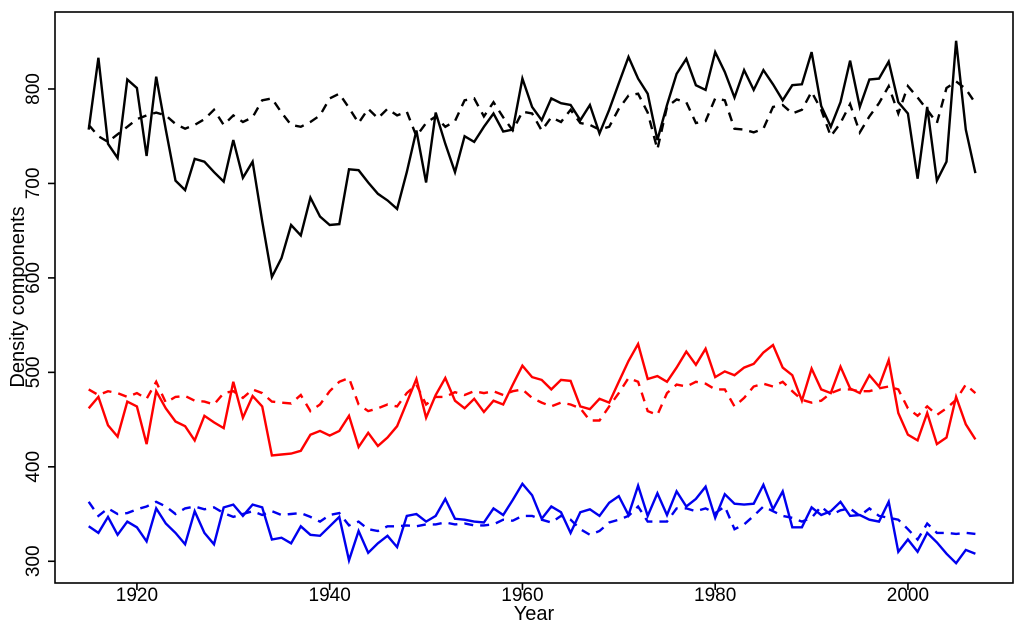 This screenshot has height=626, width=1024. I want to click on x-tick-label: 1940, so click(330, 595).